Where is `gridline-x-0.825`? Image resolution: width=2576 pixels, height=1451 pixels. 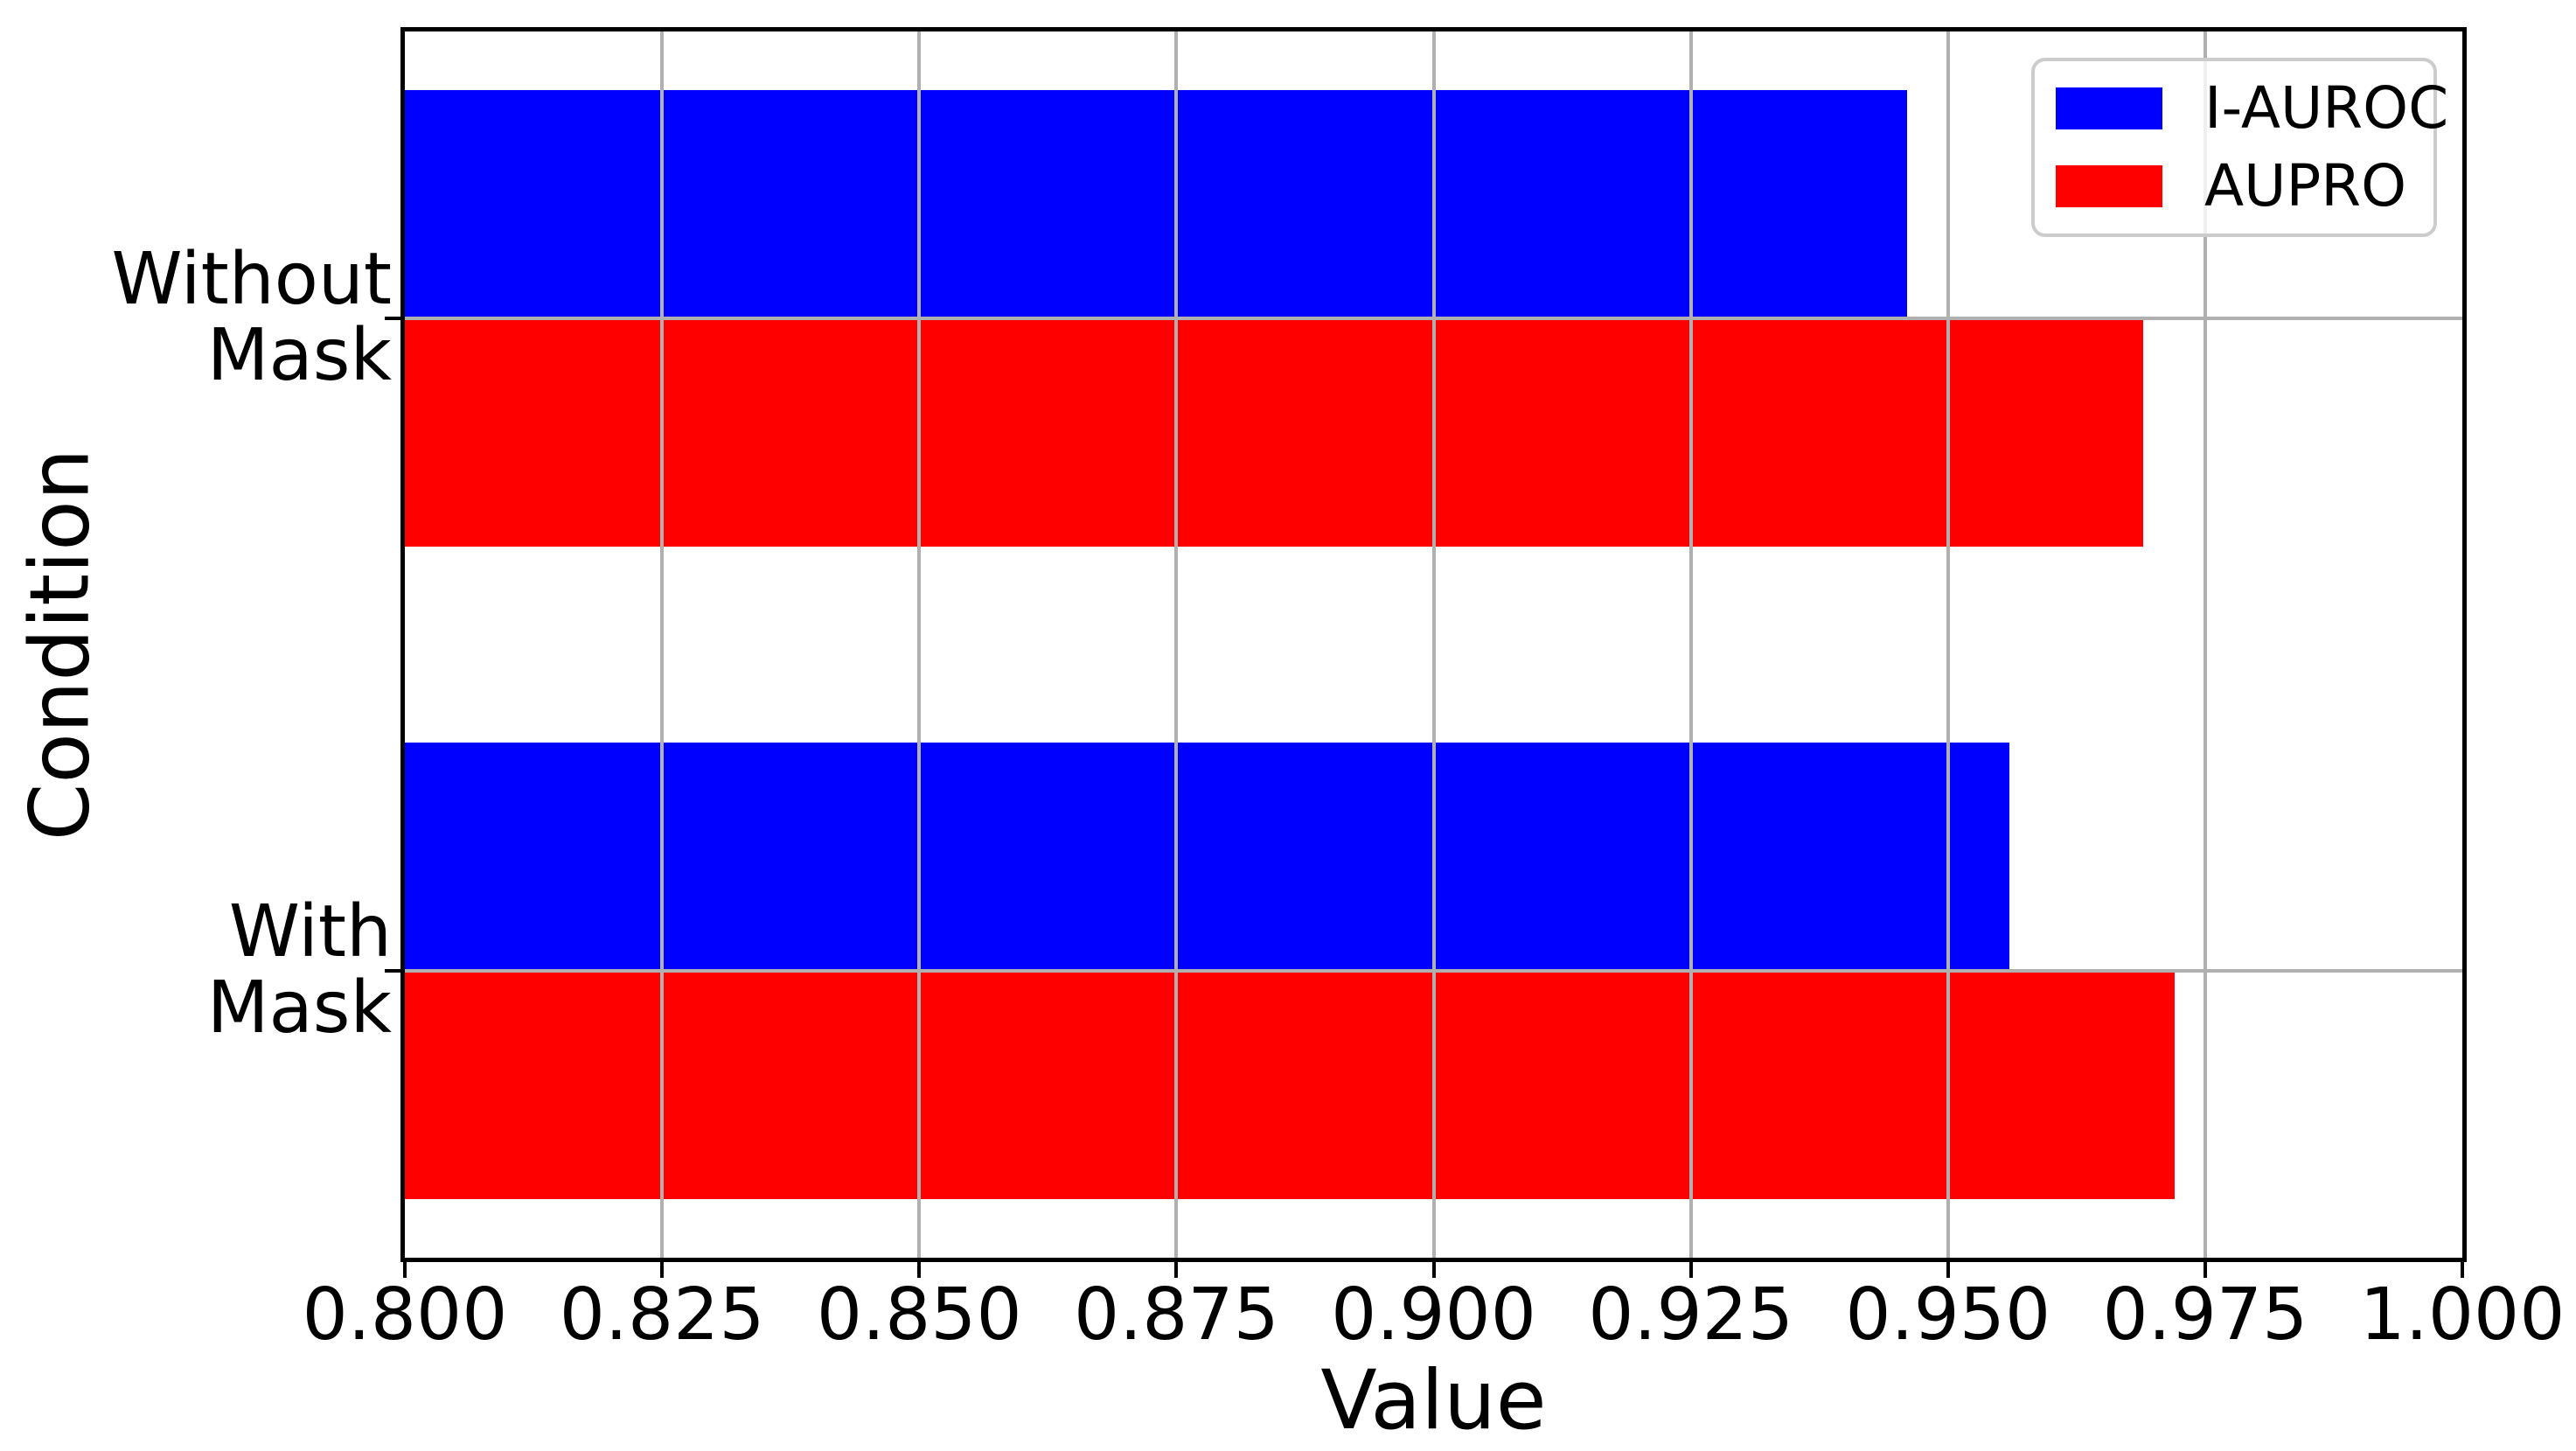 gridline-x-0.825 is located at coordinates (662, 644).